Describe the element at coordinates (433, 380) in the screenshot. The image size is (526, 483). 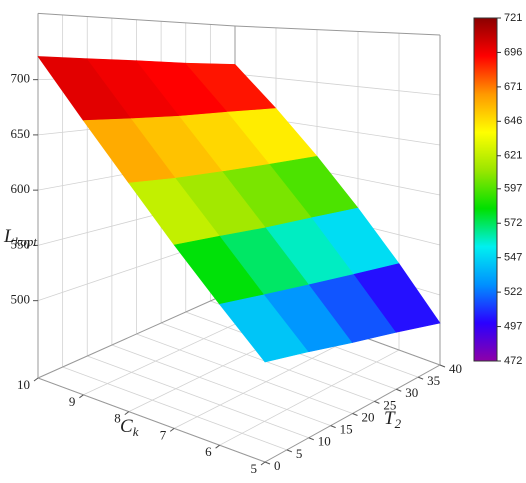
I see `y-tick-label: 35` at that location.